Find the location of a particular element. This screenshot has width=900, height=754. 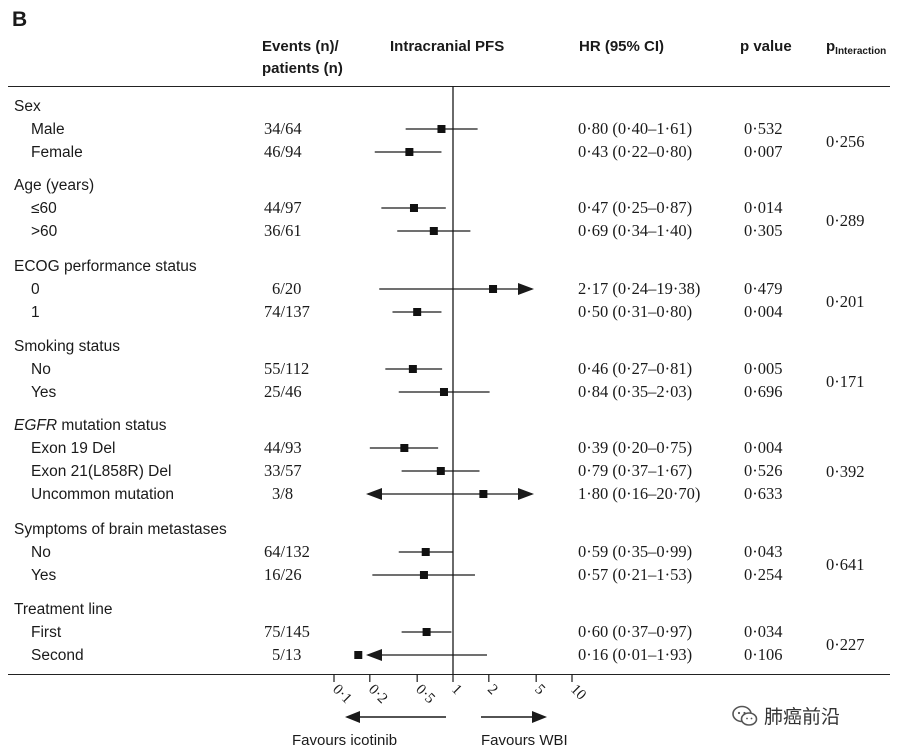

panel-label: B is located at coordinates (20, 19).